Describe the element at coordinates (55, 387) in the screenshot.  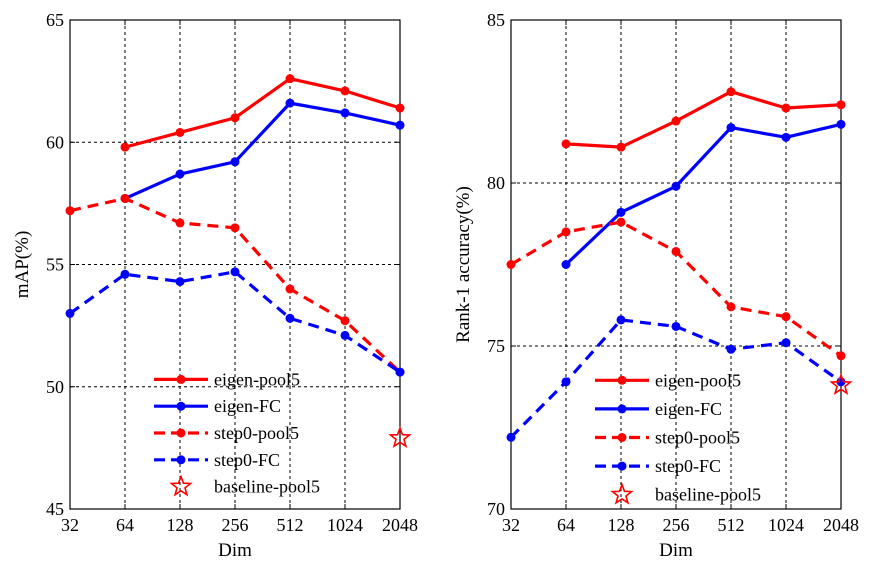
I see `y-tick-label: 50` at that location.